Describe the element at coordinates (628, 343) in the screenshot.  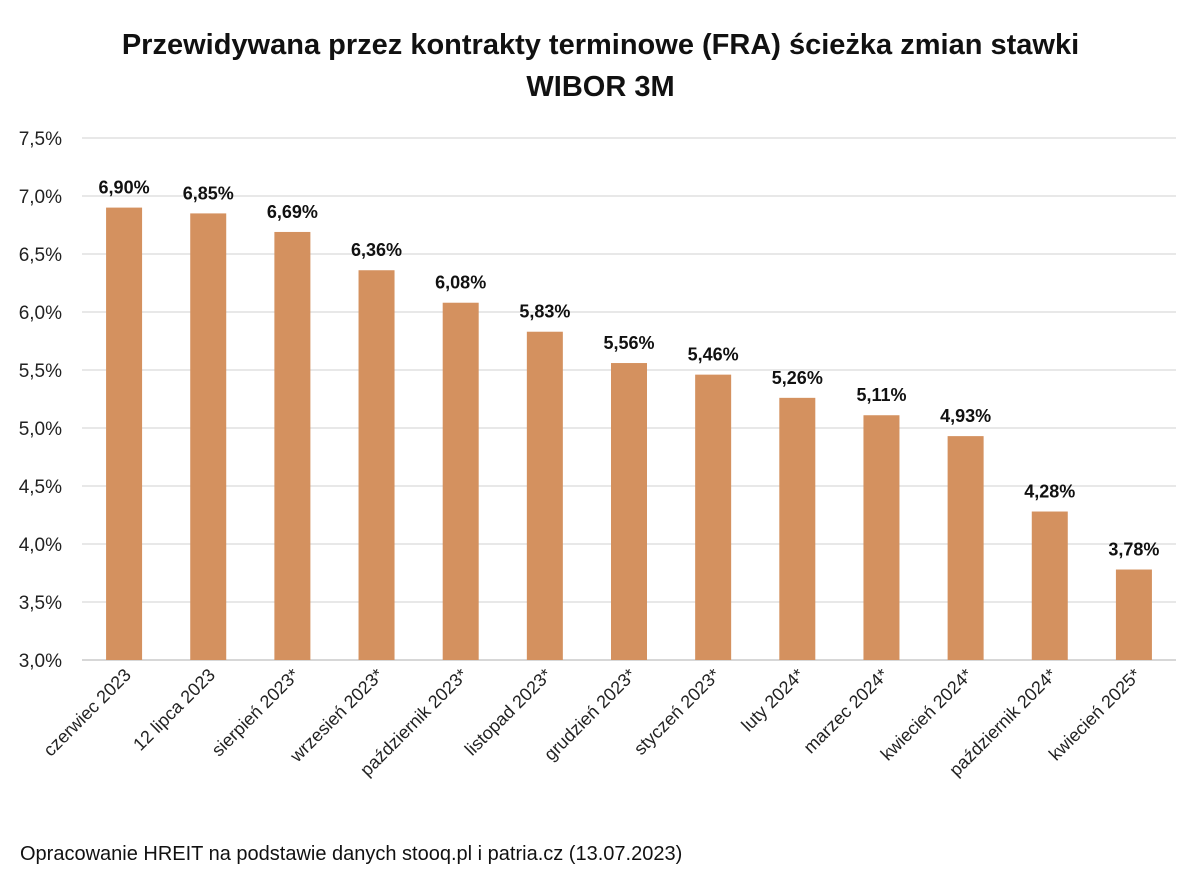
I see `data-label: 5,56%` at that location.